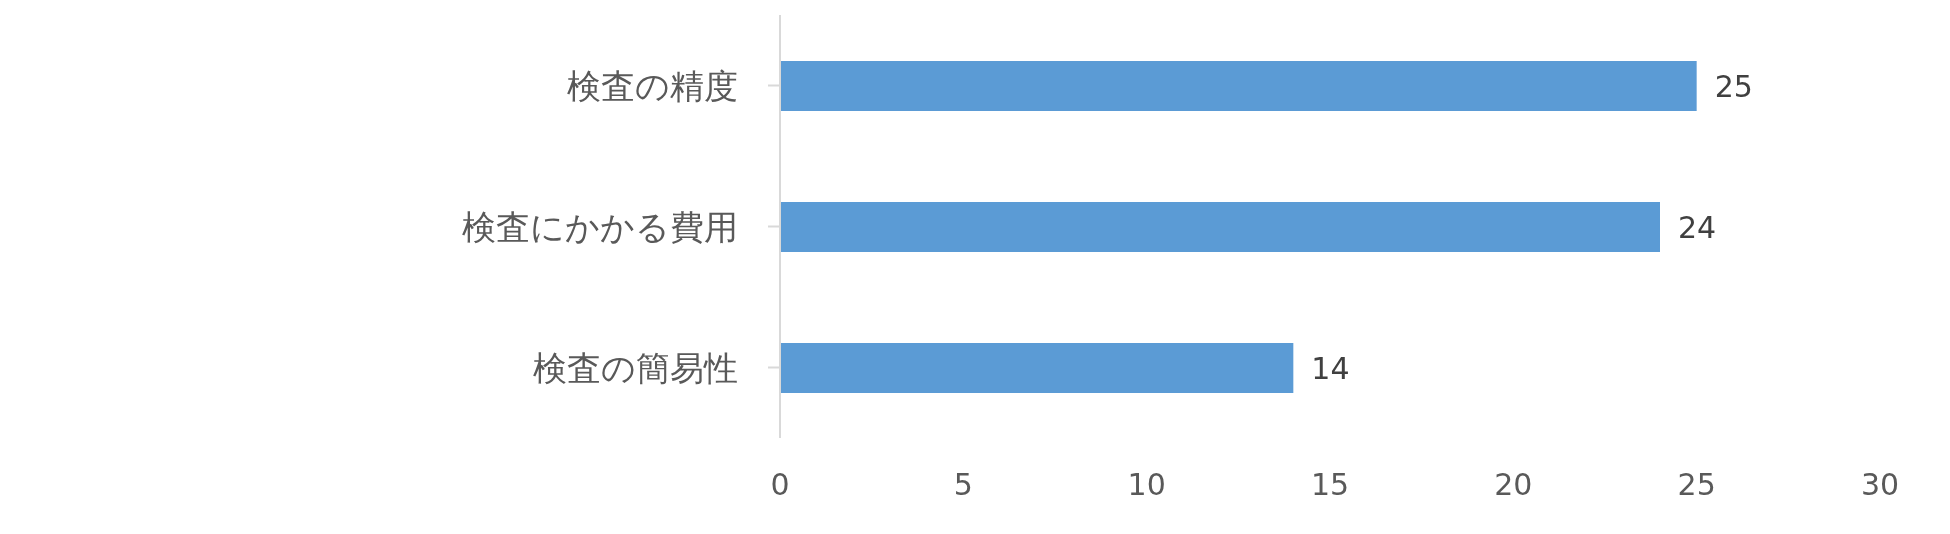  What do you see at coordinates (1733, 86) in the screenshot?
I see `data-label: 25` at bounding box center [1733, 86].